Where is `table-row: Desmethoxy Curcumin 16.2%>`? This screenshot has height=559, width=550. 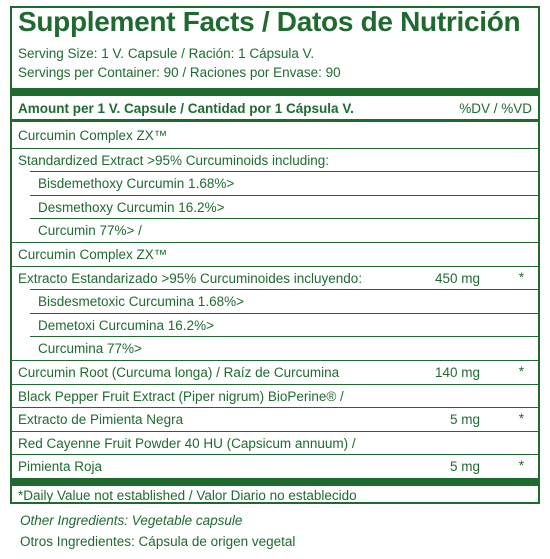
table-row: Desmethoxy Curcumin 16.2%> is located at coordinates (275, 207).